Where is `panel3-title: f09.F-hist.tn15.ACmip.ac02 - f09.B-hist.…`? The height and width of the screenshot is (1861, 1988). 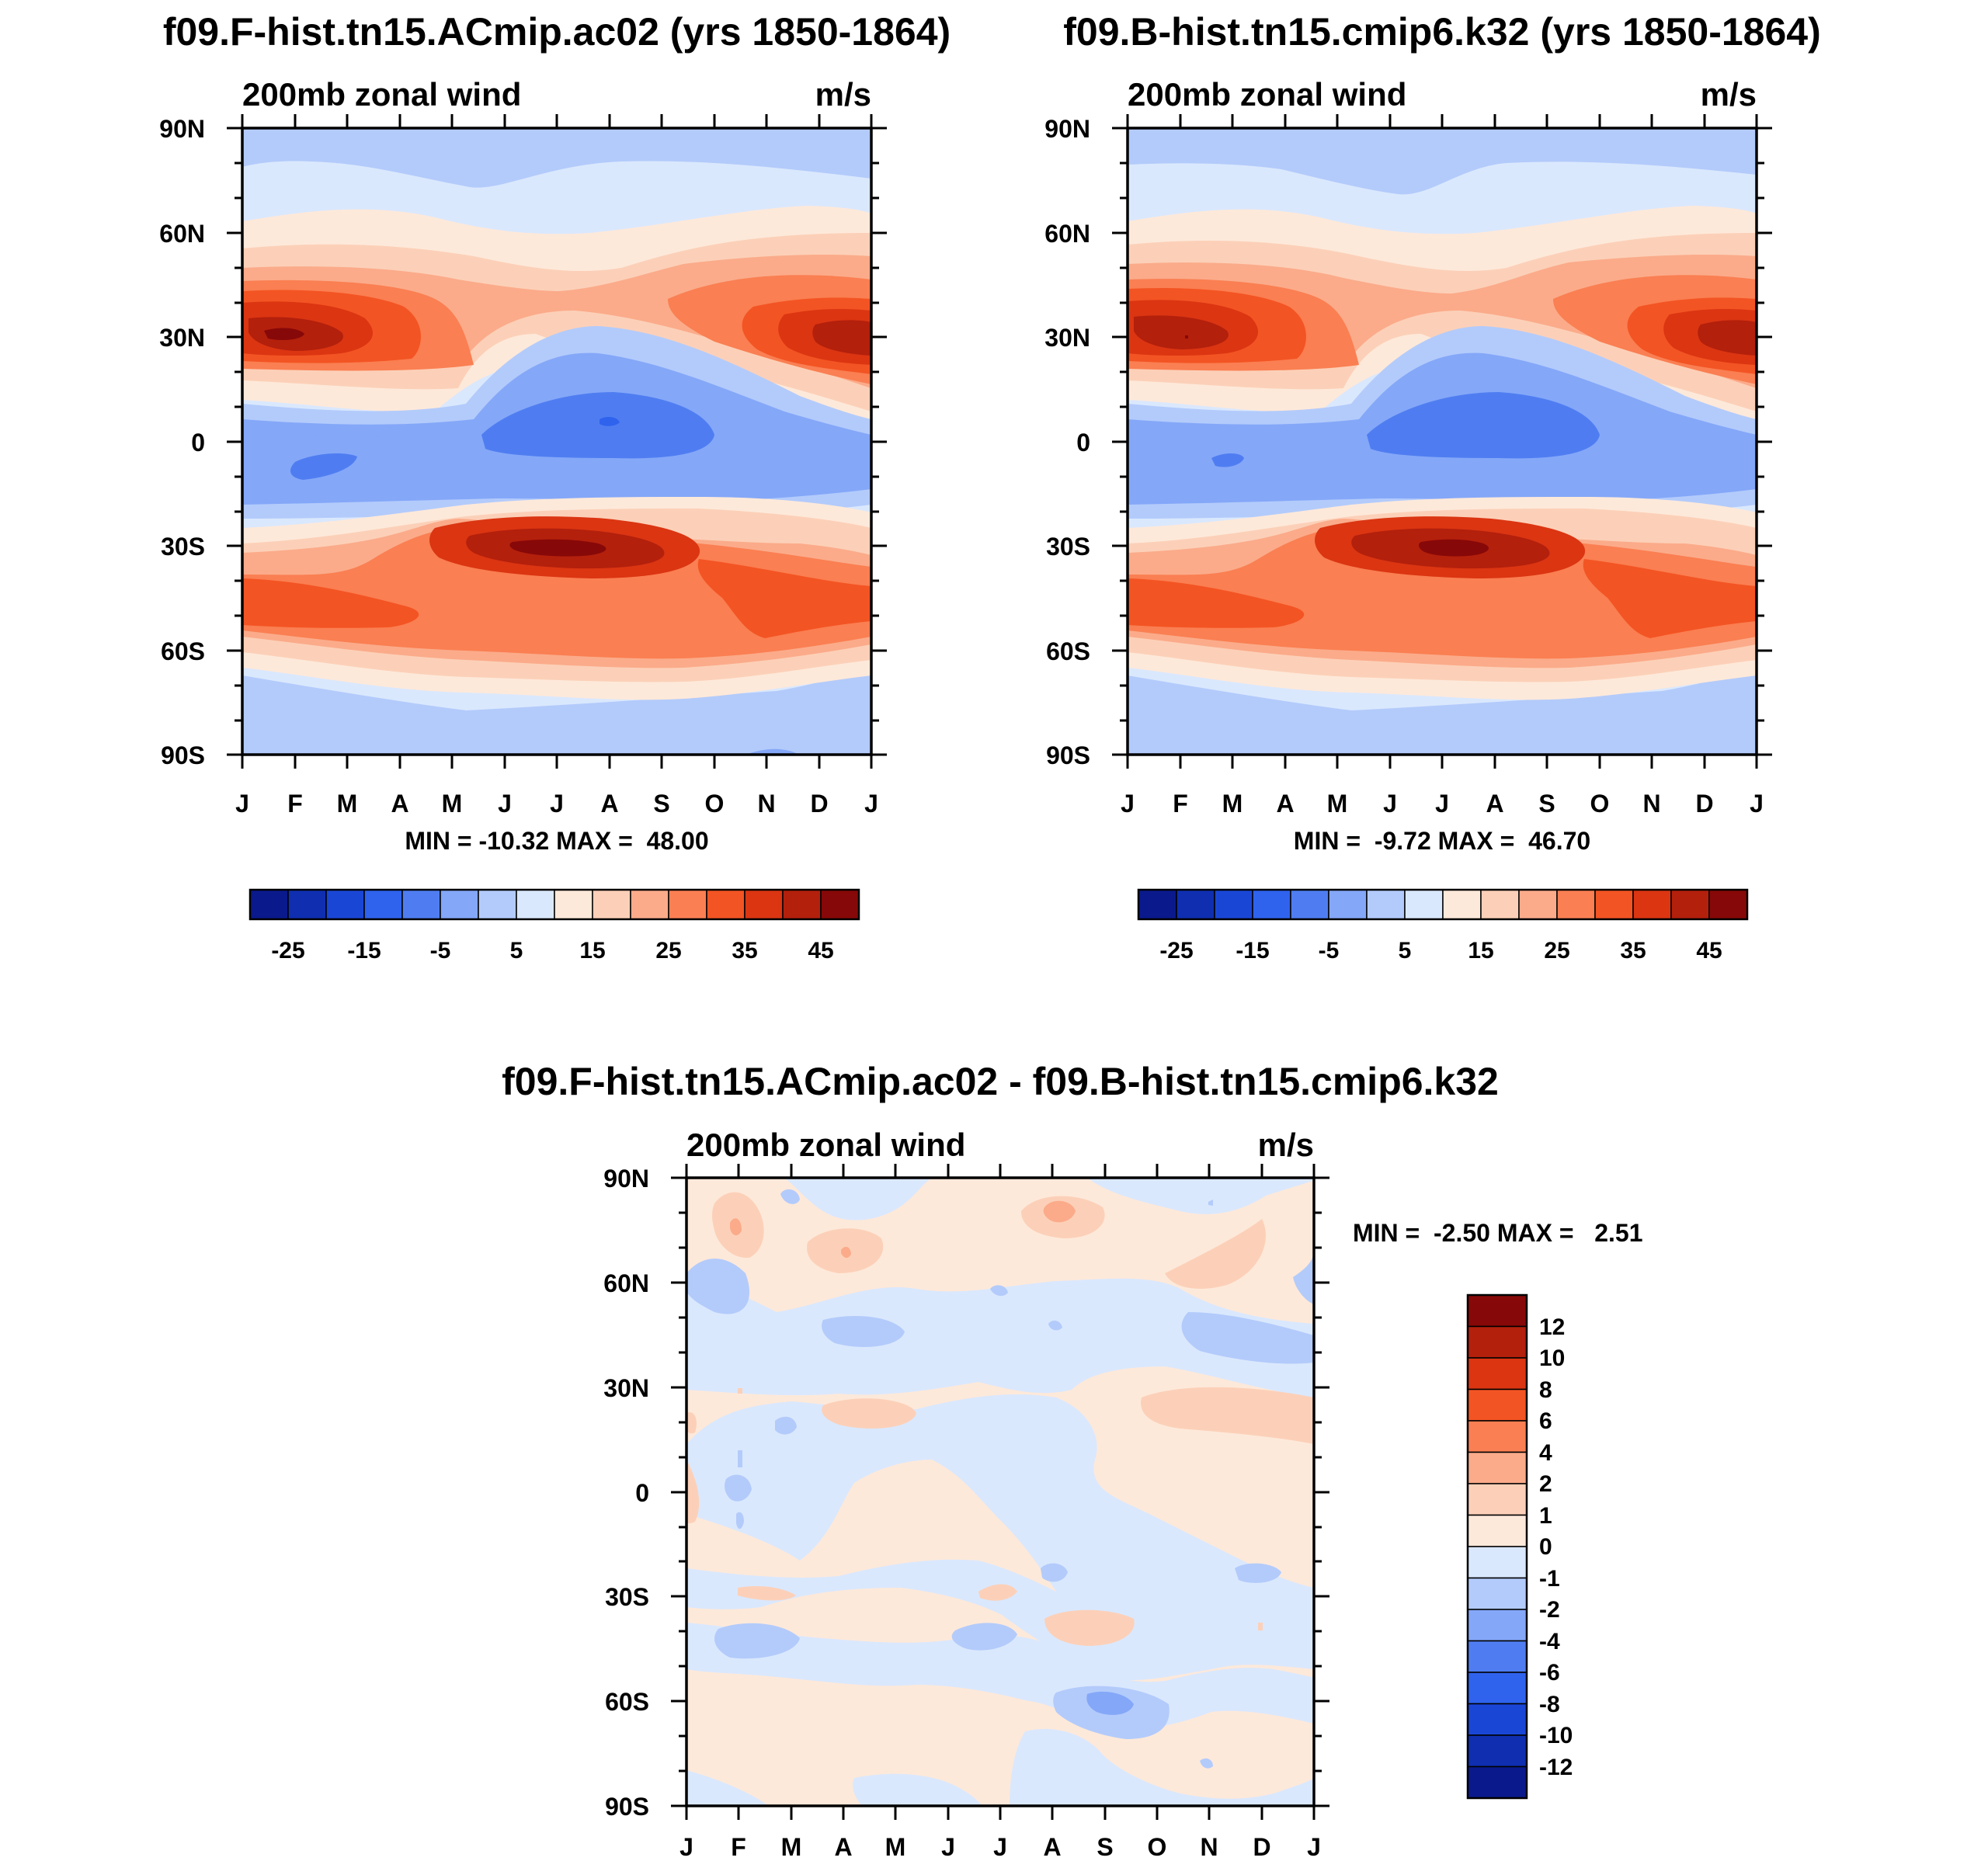
panel3-title: f09.F-hist.tn15.ACmip.ac02 - f09.B-hist.… is located at coordinates (1000, 1081).